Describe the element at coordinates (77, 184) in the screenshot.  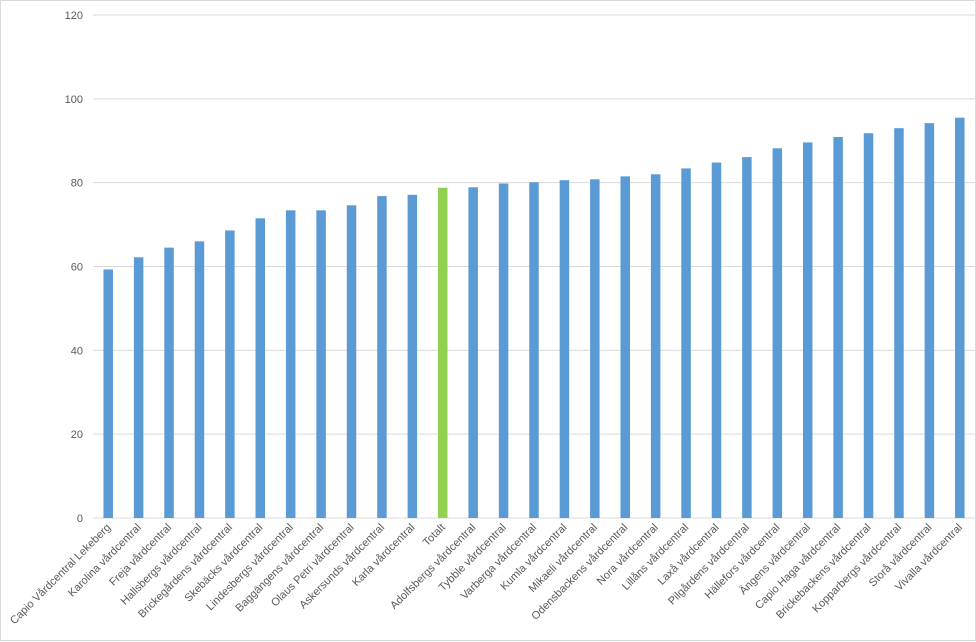
I see `y-tick-label: 80` at that location.